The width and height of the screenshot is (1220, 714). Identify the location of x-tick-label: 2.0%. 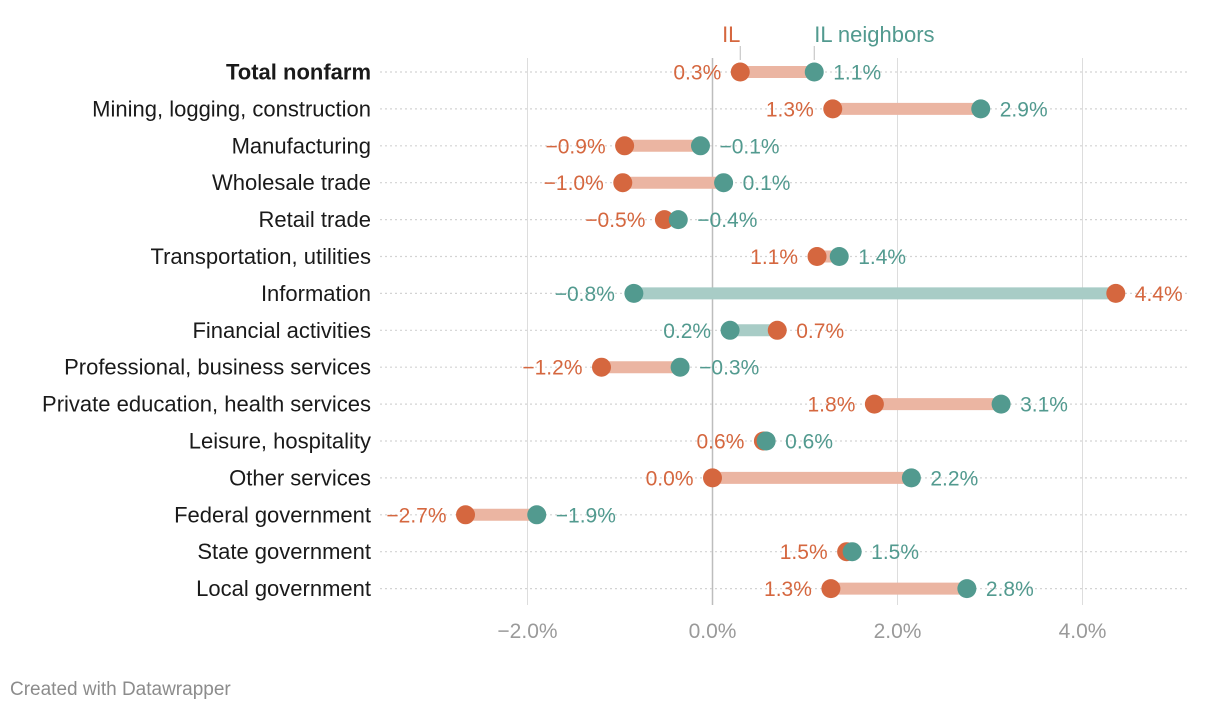
(898, 631).